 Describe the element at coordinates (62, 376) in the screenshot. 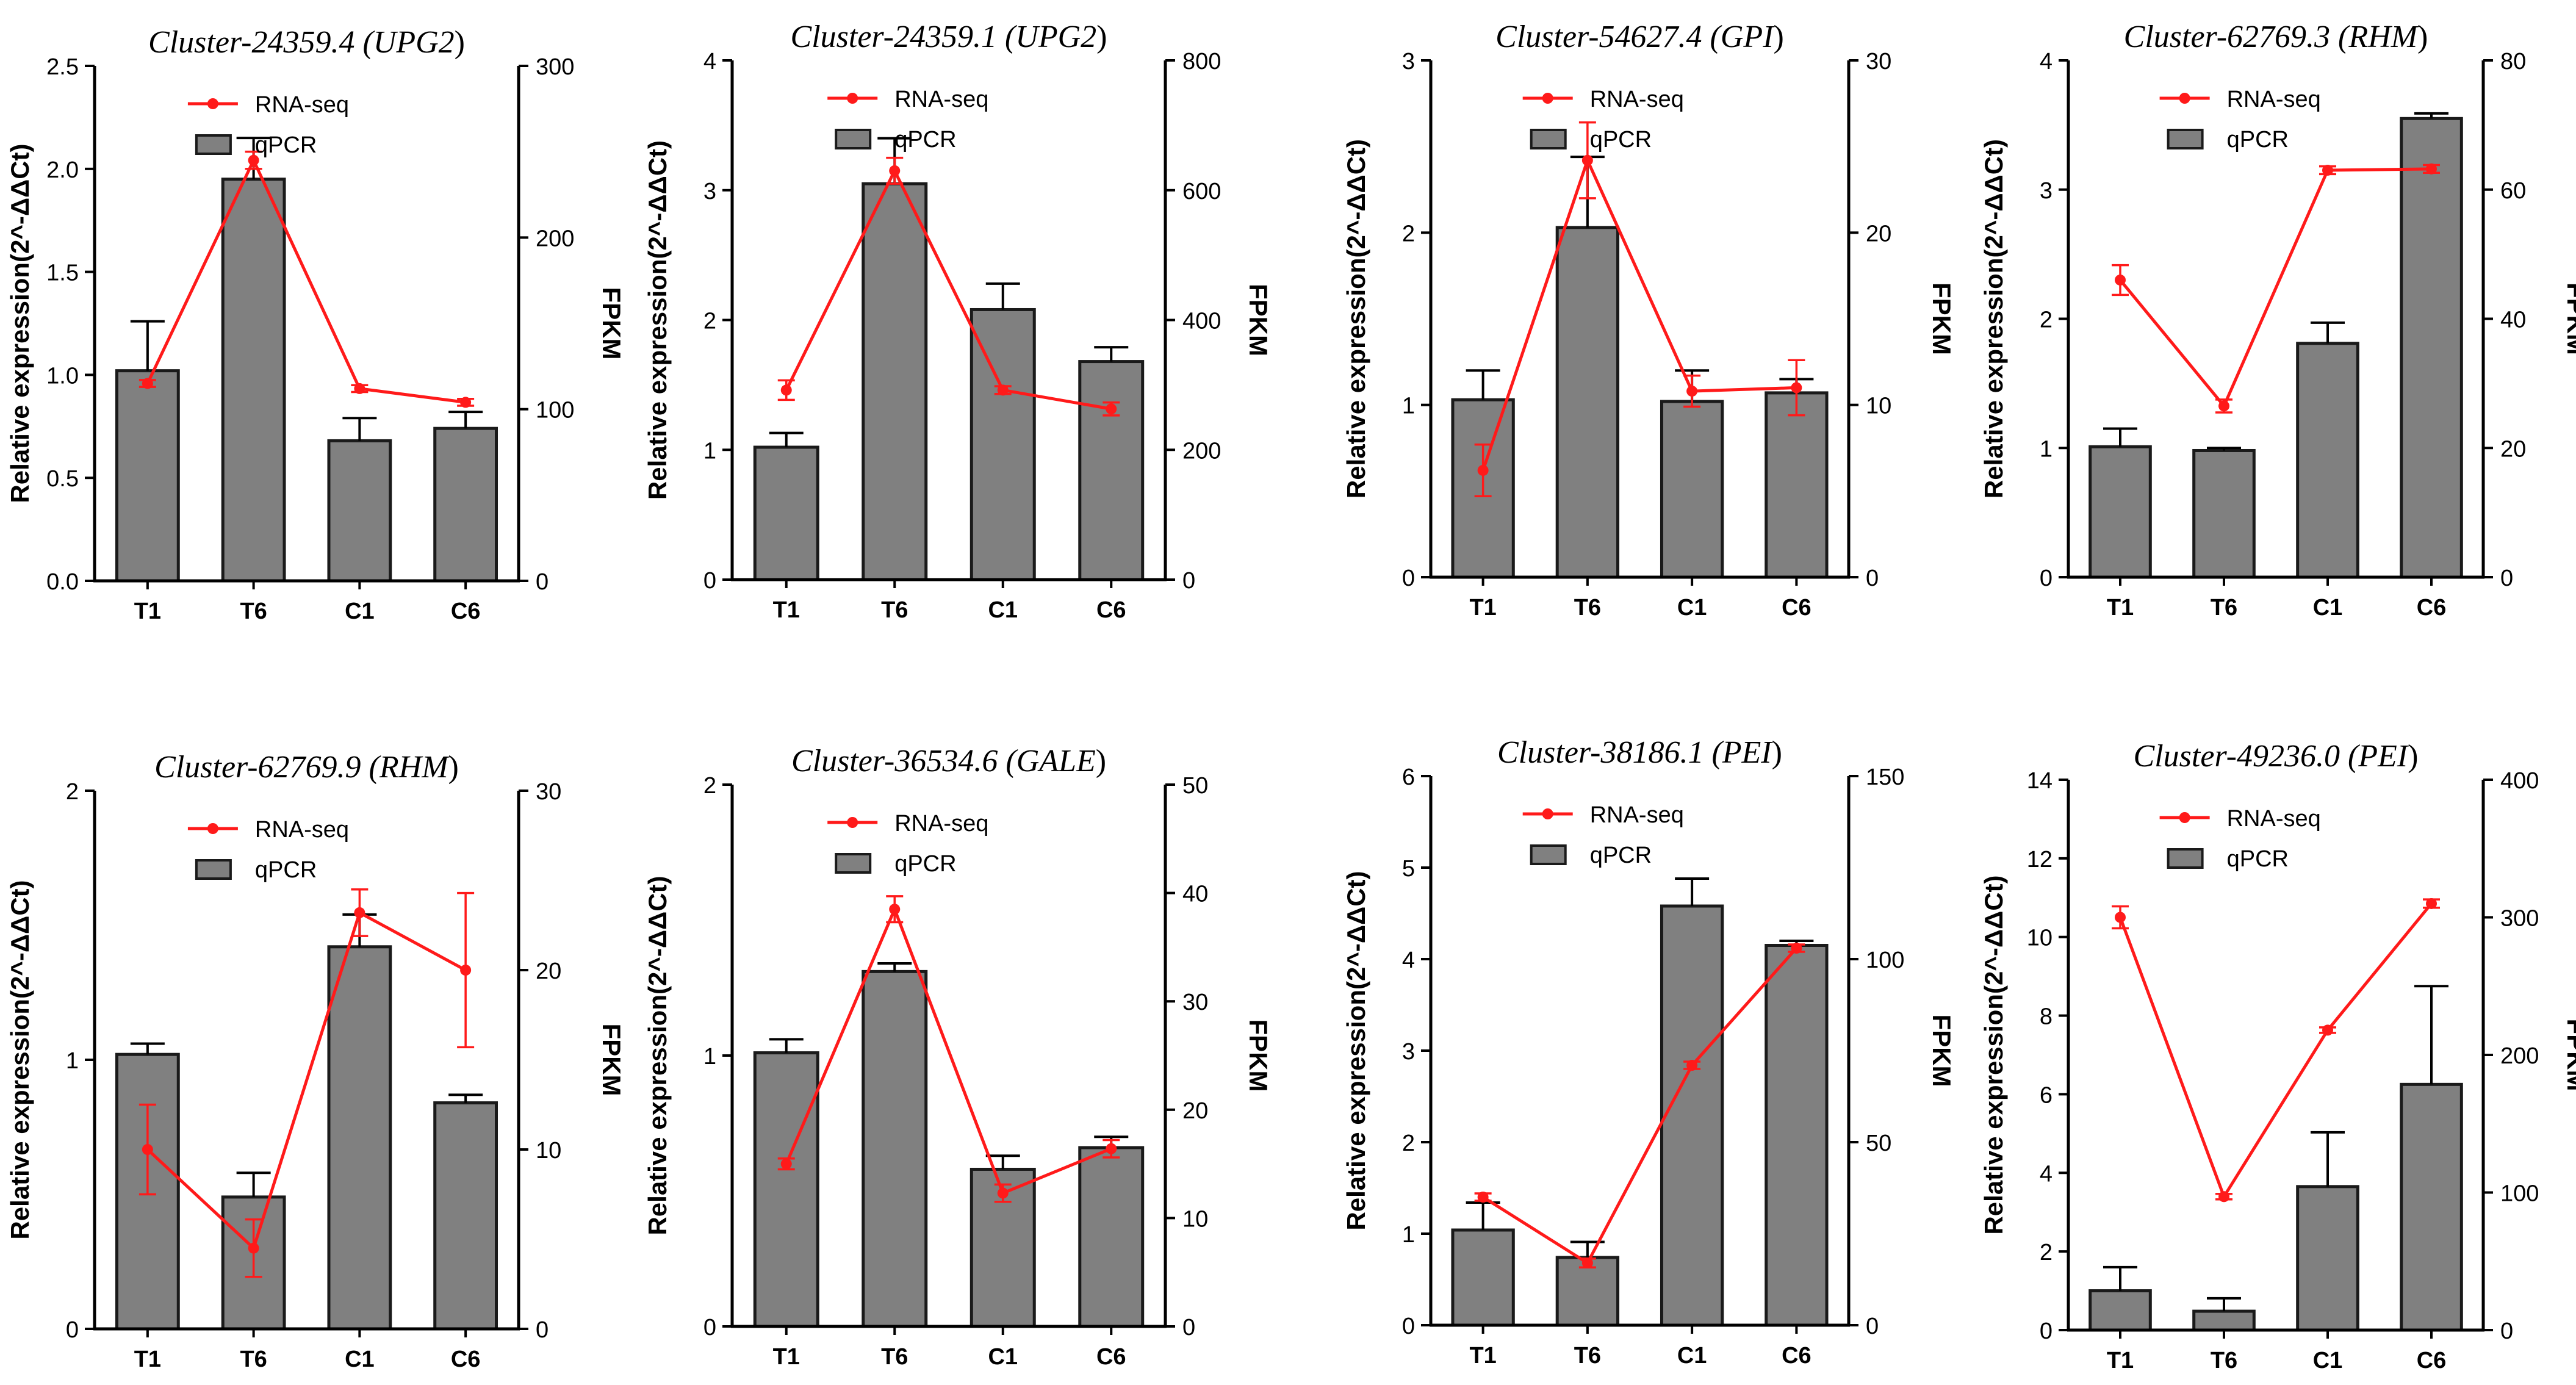

I see `left-y-tick-label: 1.0` at that location.